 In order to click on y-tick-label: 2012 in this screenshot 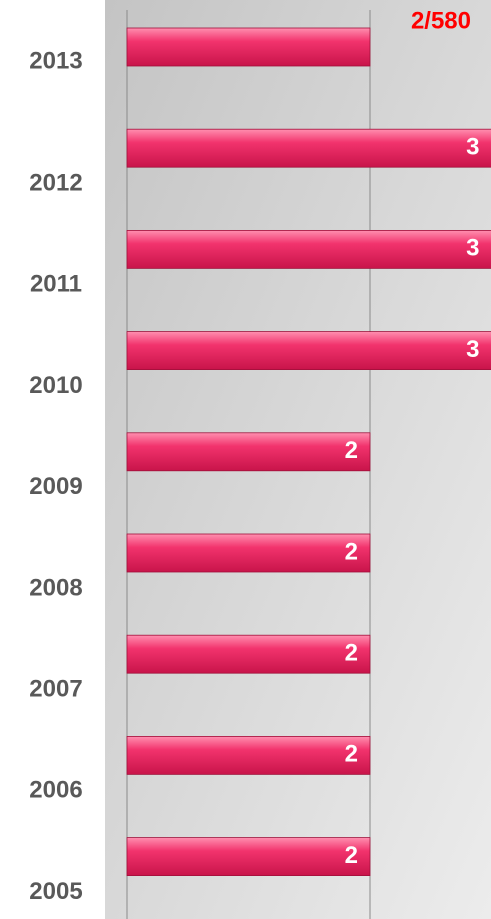, I will do `click(55, 183)`.